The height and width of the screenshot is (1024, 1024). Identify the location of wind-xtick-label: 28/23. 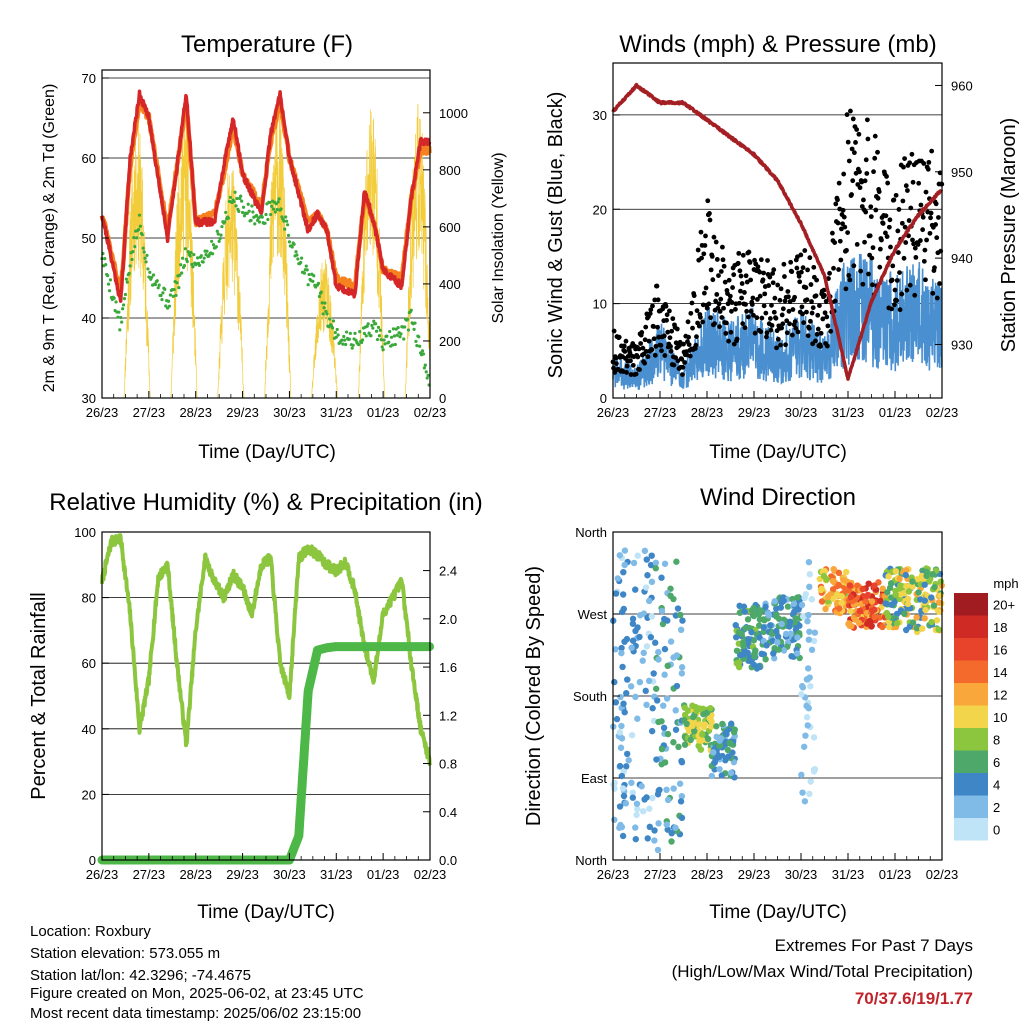
(707, 412).